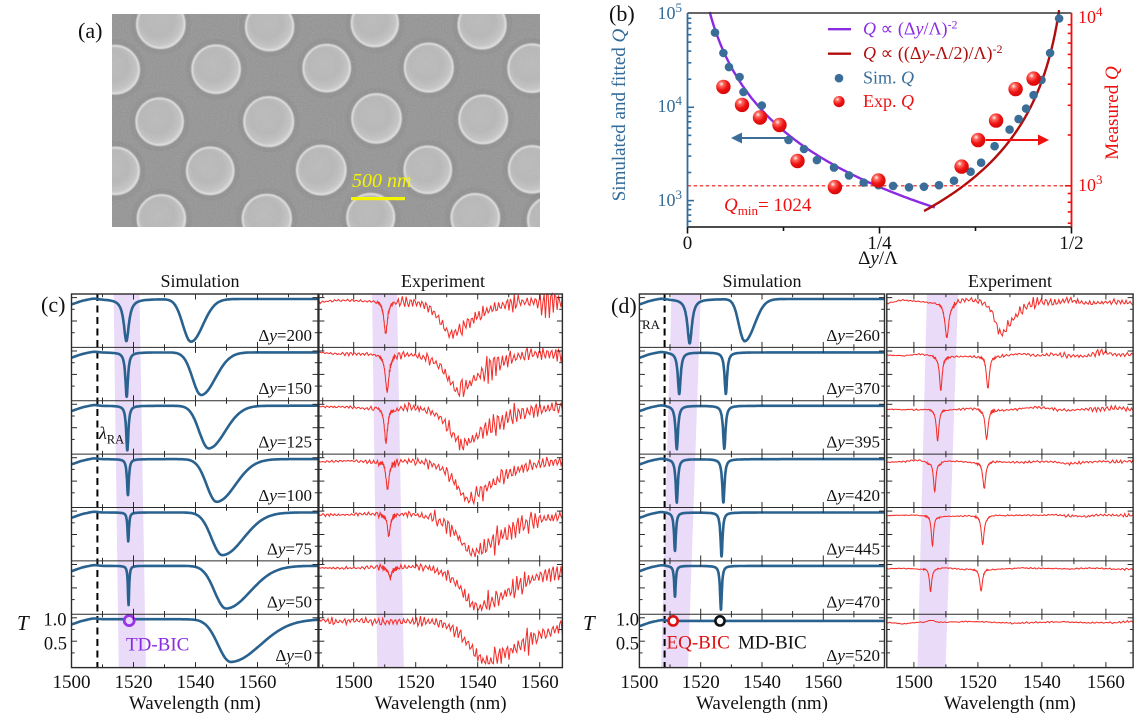 Image resolution: width=1142 pixels, height=720 pixels. What do you see at coordinates (289, 602) in the screenshot?
I see `svg-text: Δy=50` at bounding box center [289, 602].